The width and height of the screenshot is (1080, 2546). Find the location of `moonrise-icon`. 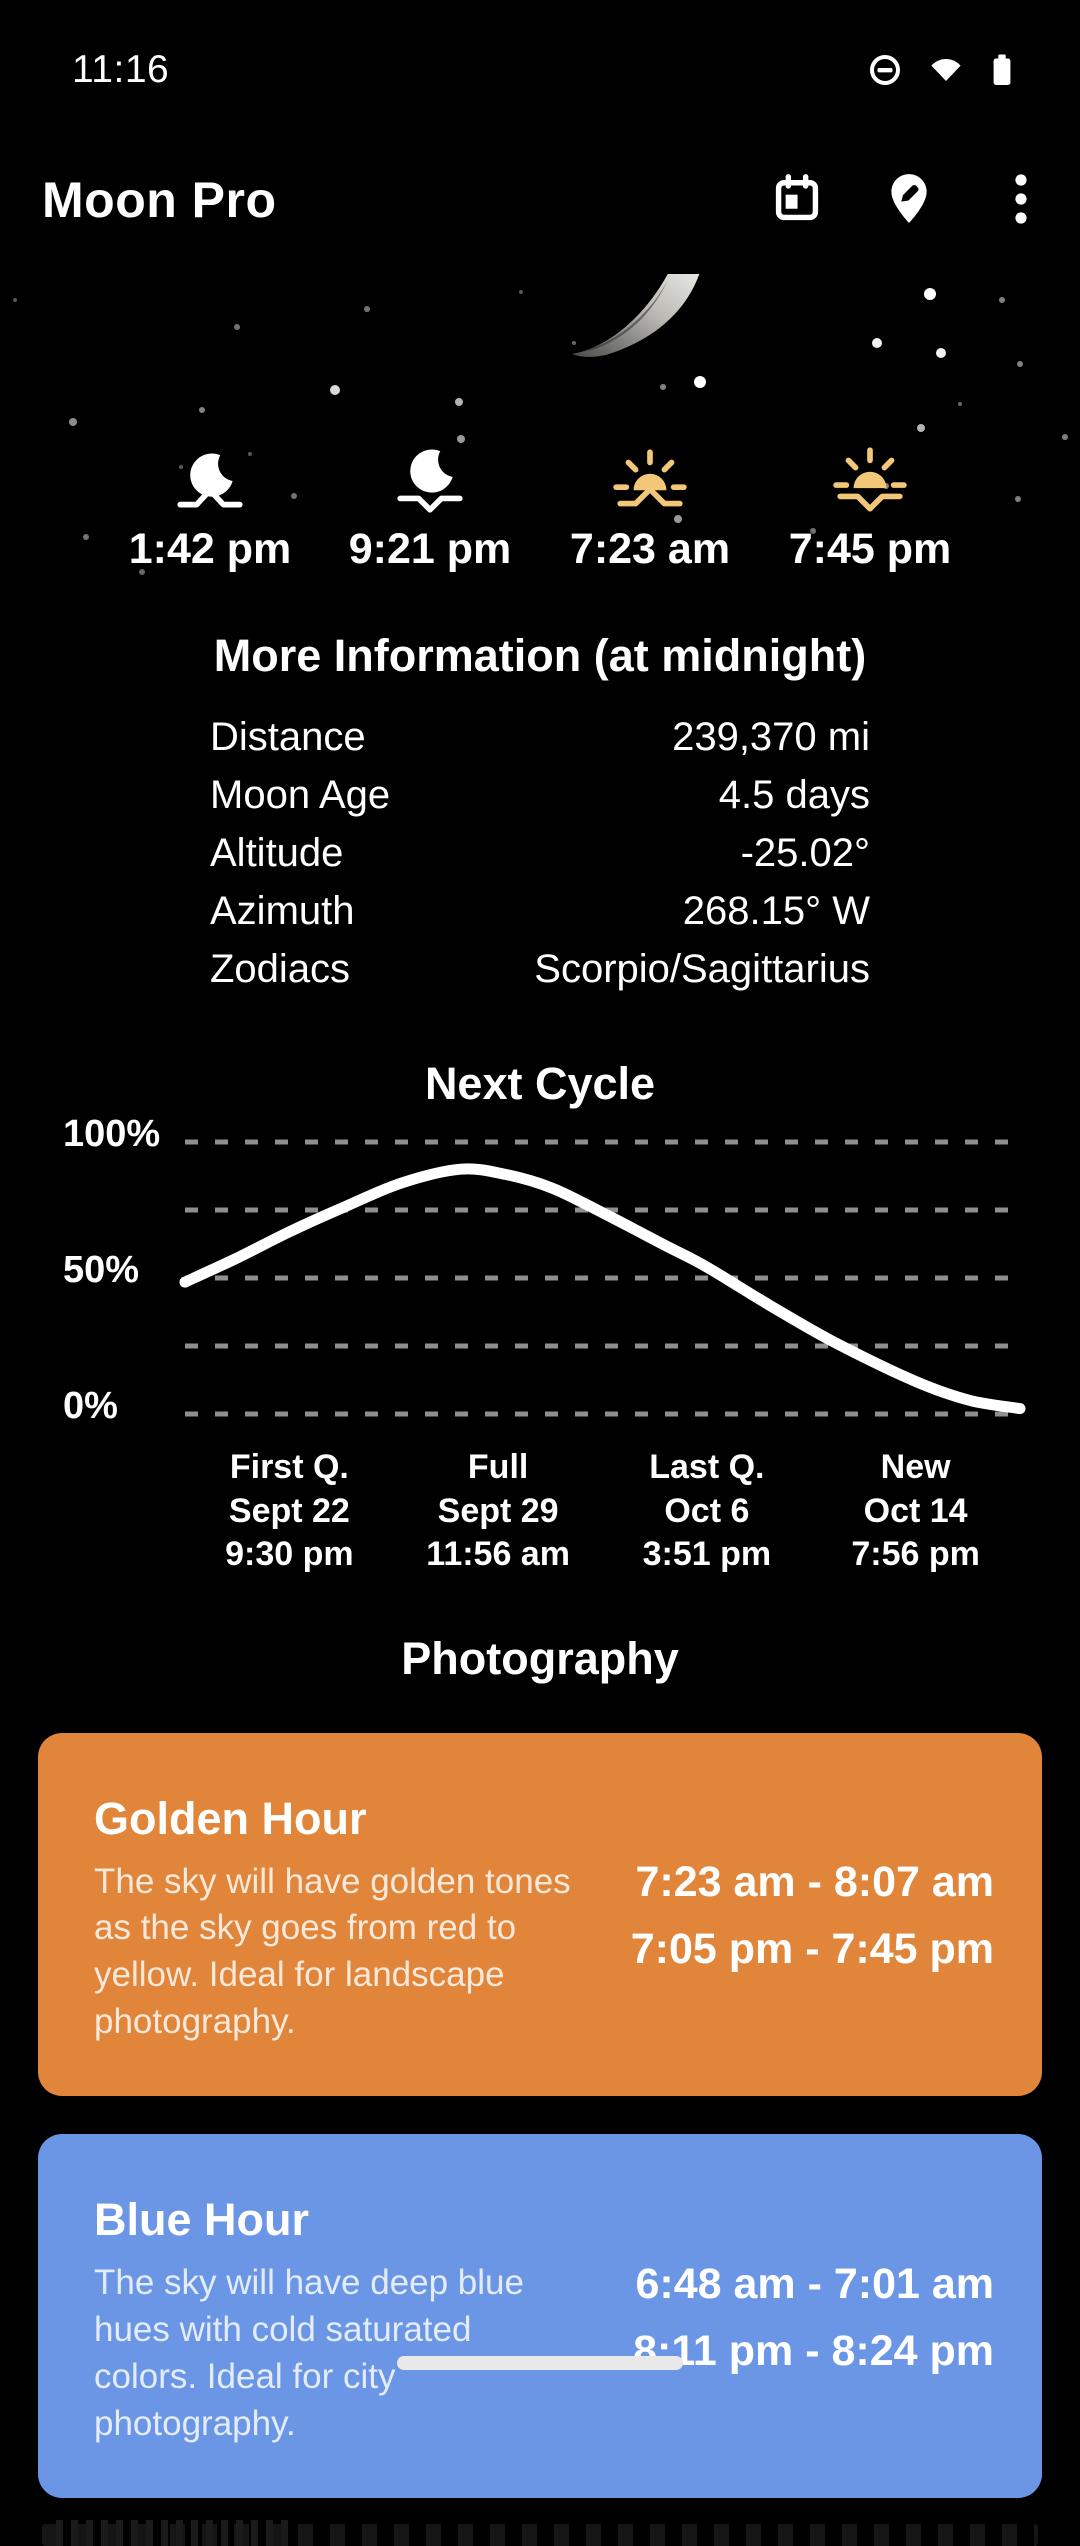

moonrise-icon is located at coordinates (210, 482).